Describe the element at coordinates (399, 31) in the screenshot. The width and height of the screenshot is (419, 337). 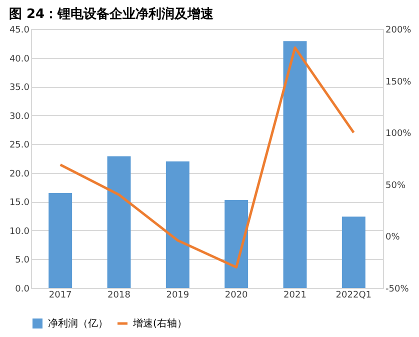
I see `y2-tick-label: 200%` at that location.